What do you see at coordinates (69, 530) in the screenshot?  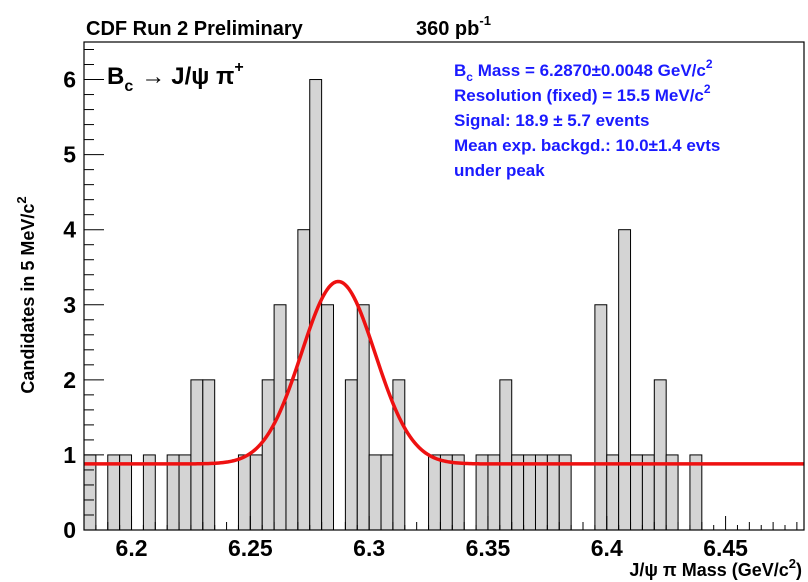 I see `y-tick-label: 0` at bounding box center [69, 530].